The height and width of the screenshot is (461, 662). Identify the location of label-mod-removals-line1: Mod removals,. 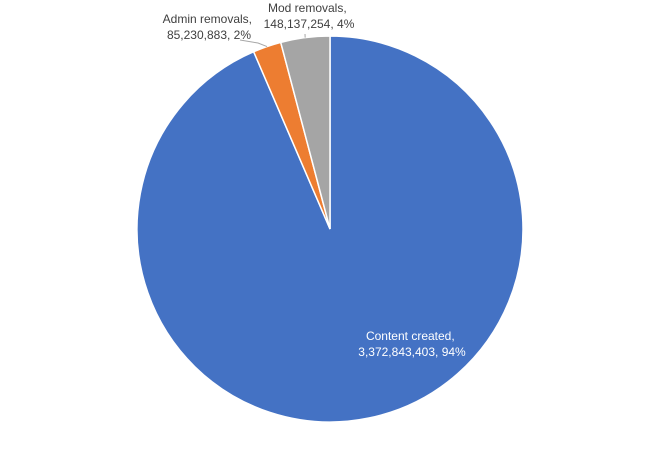
(307, 8).